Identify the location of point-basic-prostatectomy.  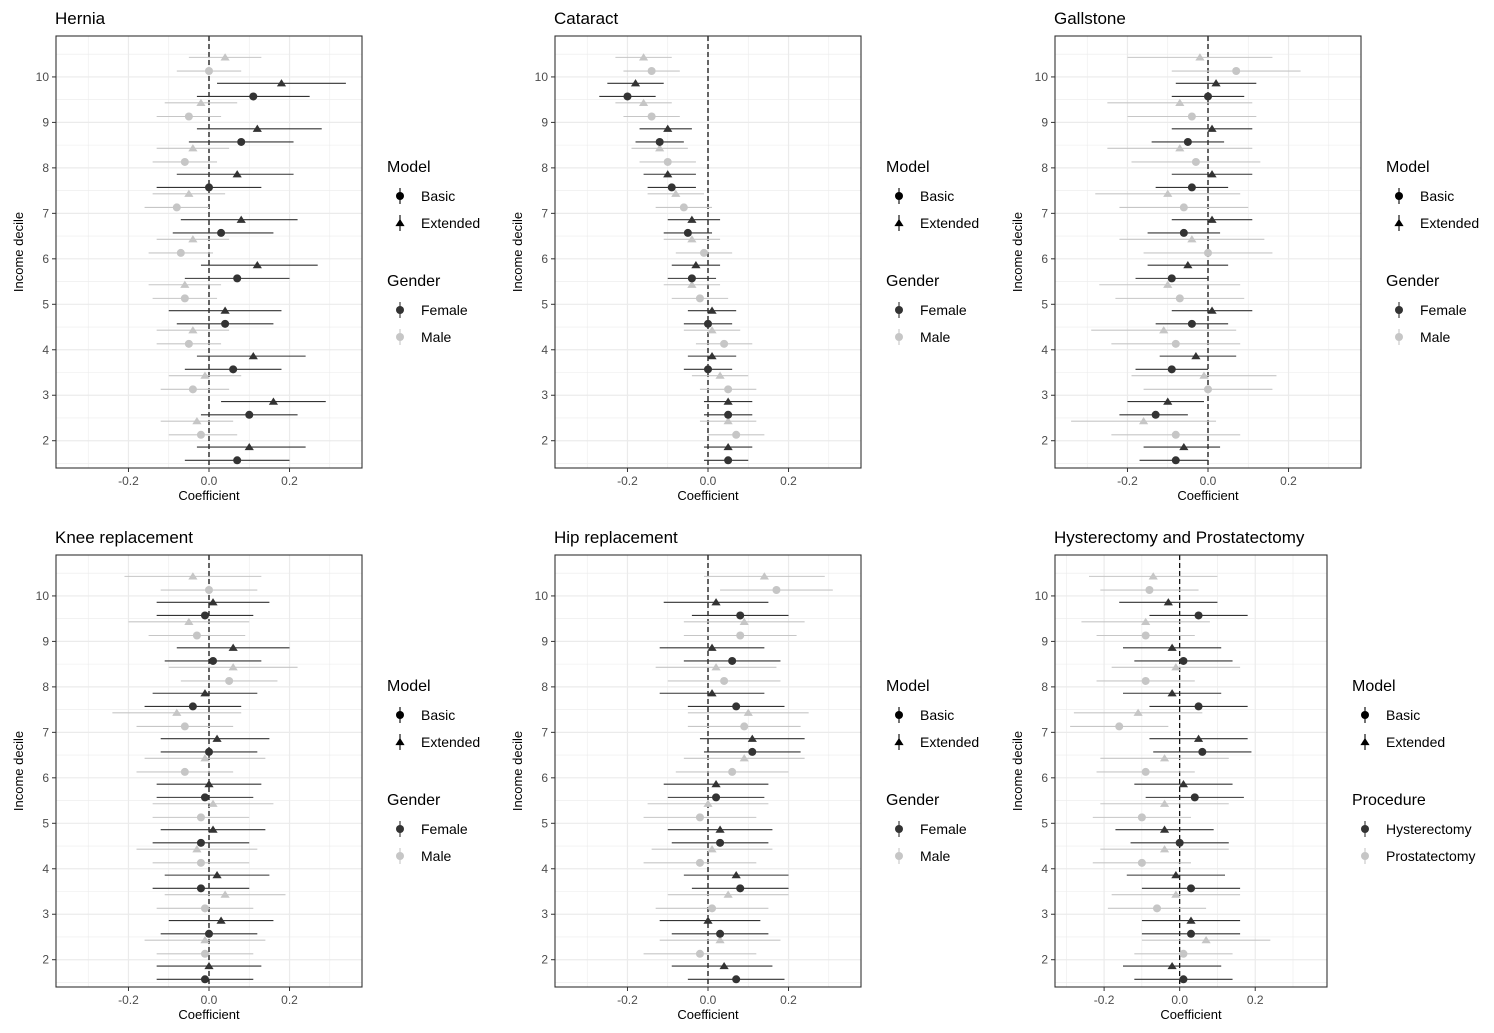
(1141, 817).